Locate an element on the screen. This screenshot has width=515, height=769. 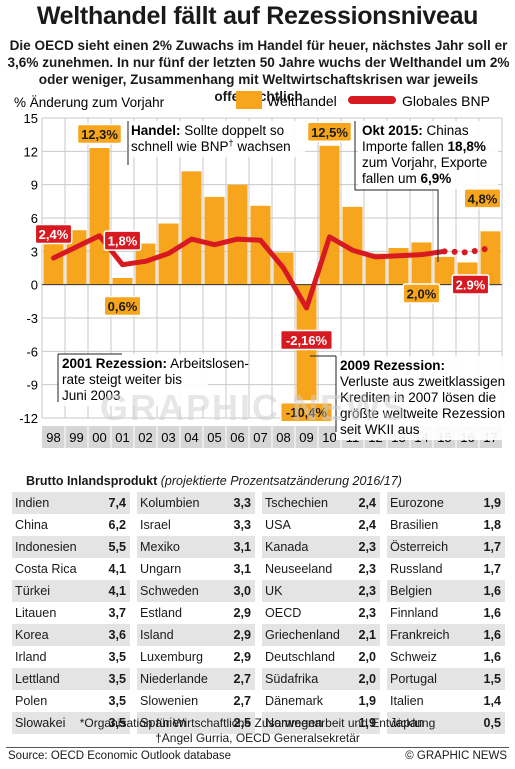
gdp-table-row: Südafrika 2,0 is located at coordinates (321, 679).